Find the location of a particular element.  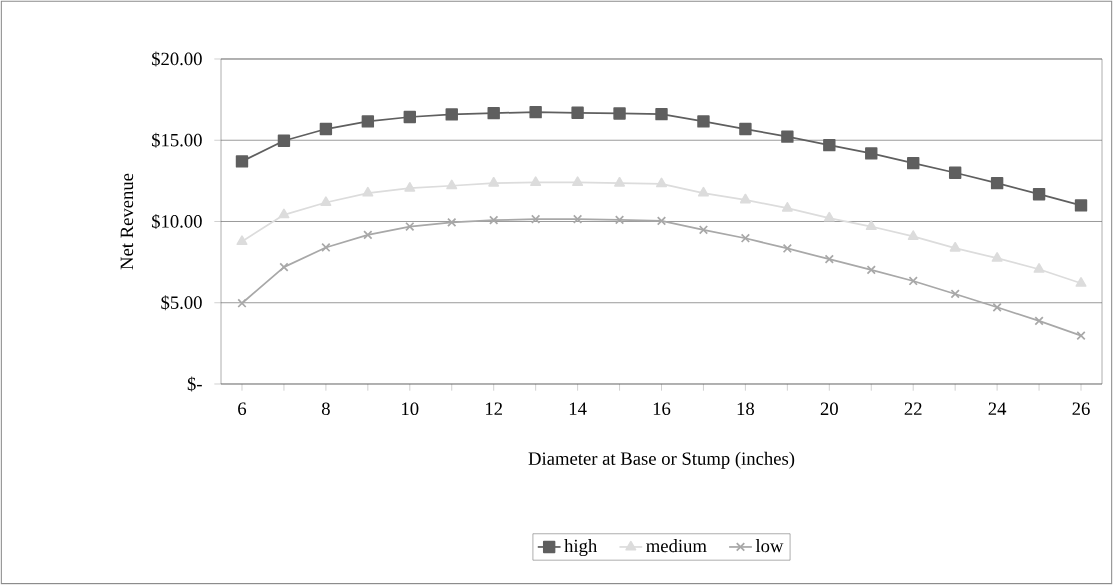

x-tick-label: 16 is located at coordinates (662, 409).